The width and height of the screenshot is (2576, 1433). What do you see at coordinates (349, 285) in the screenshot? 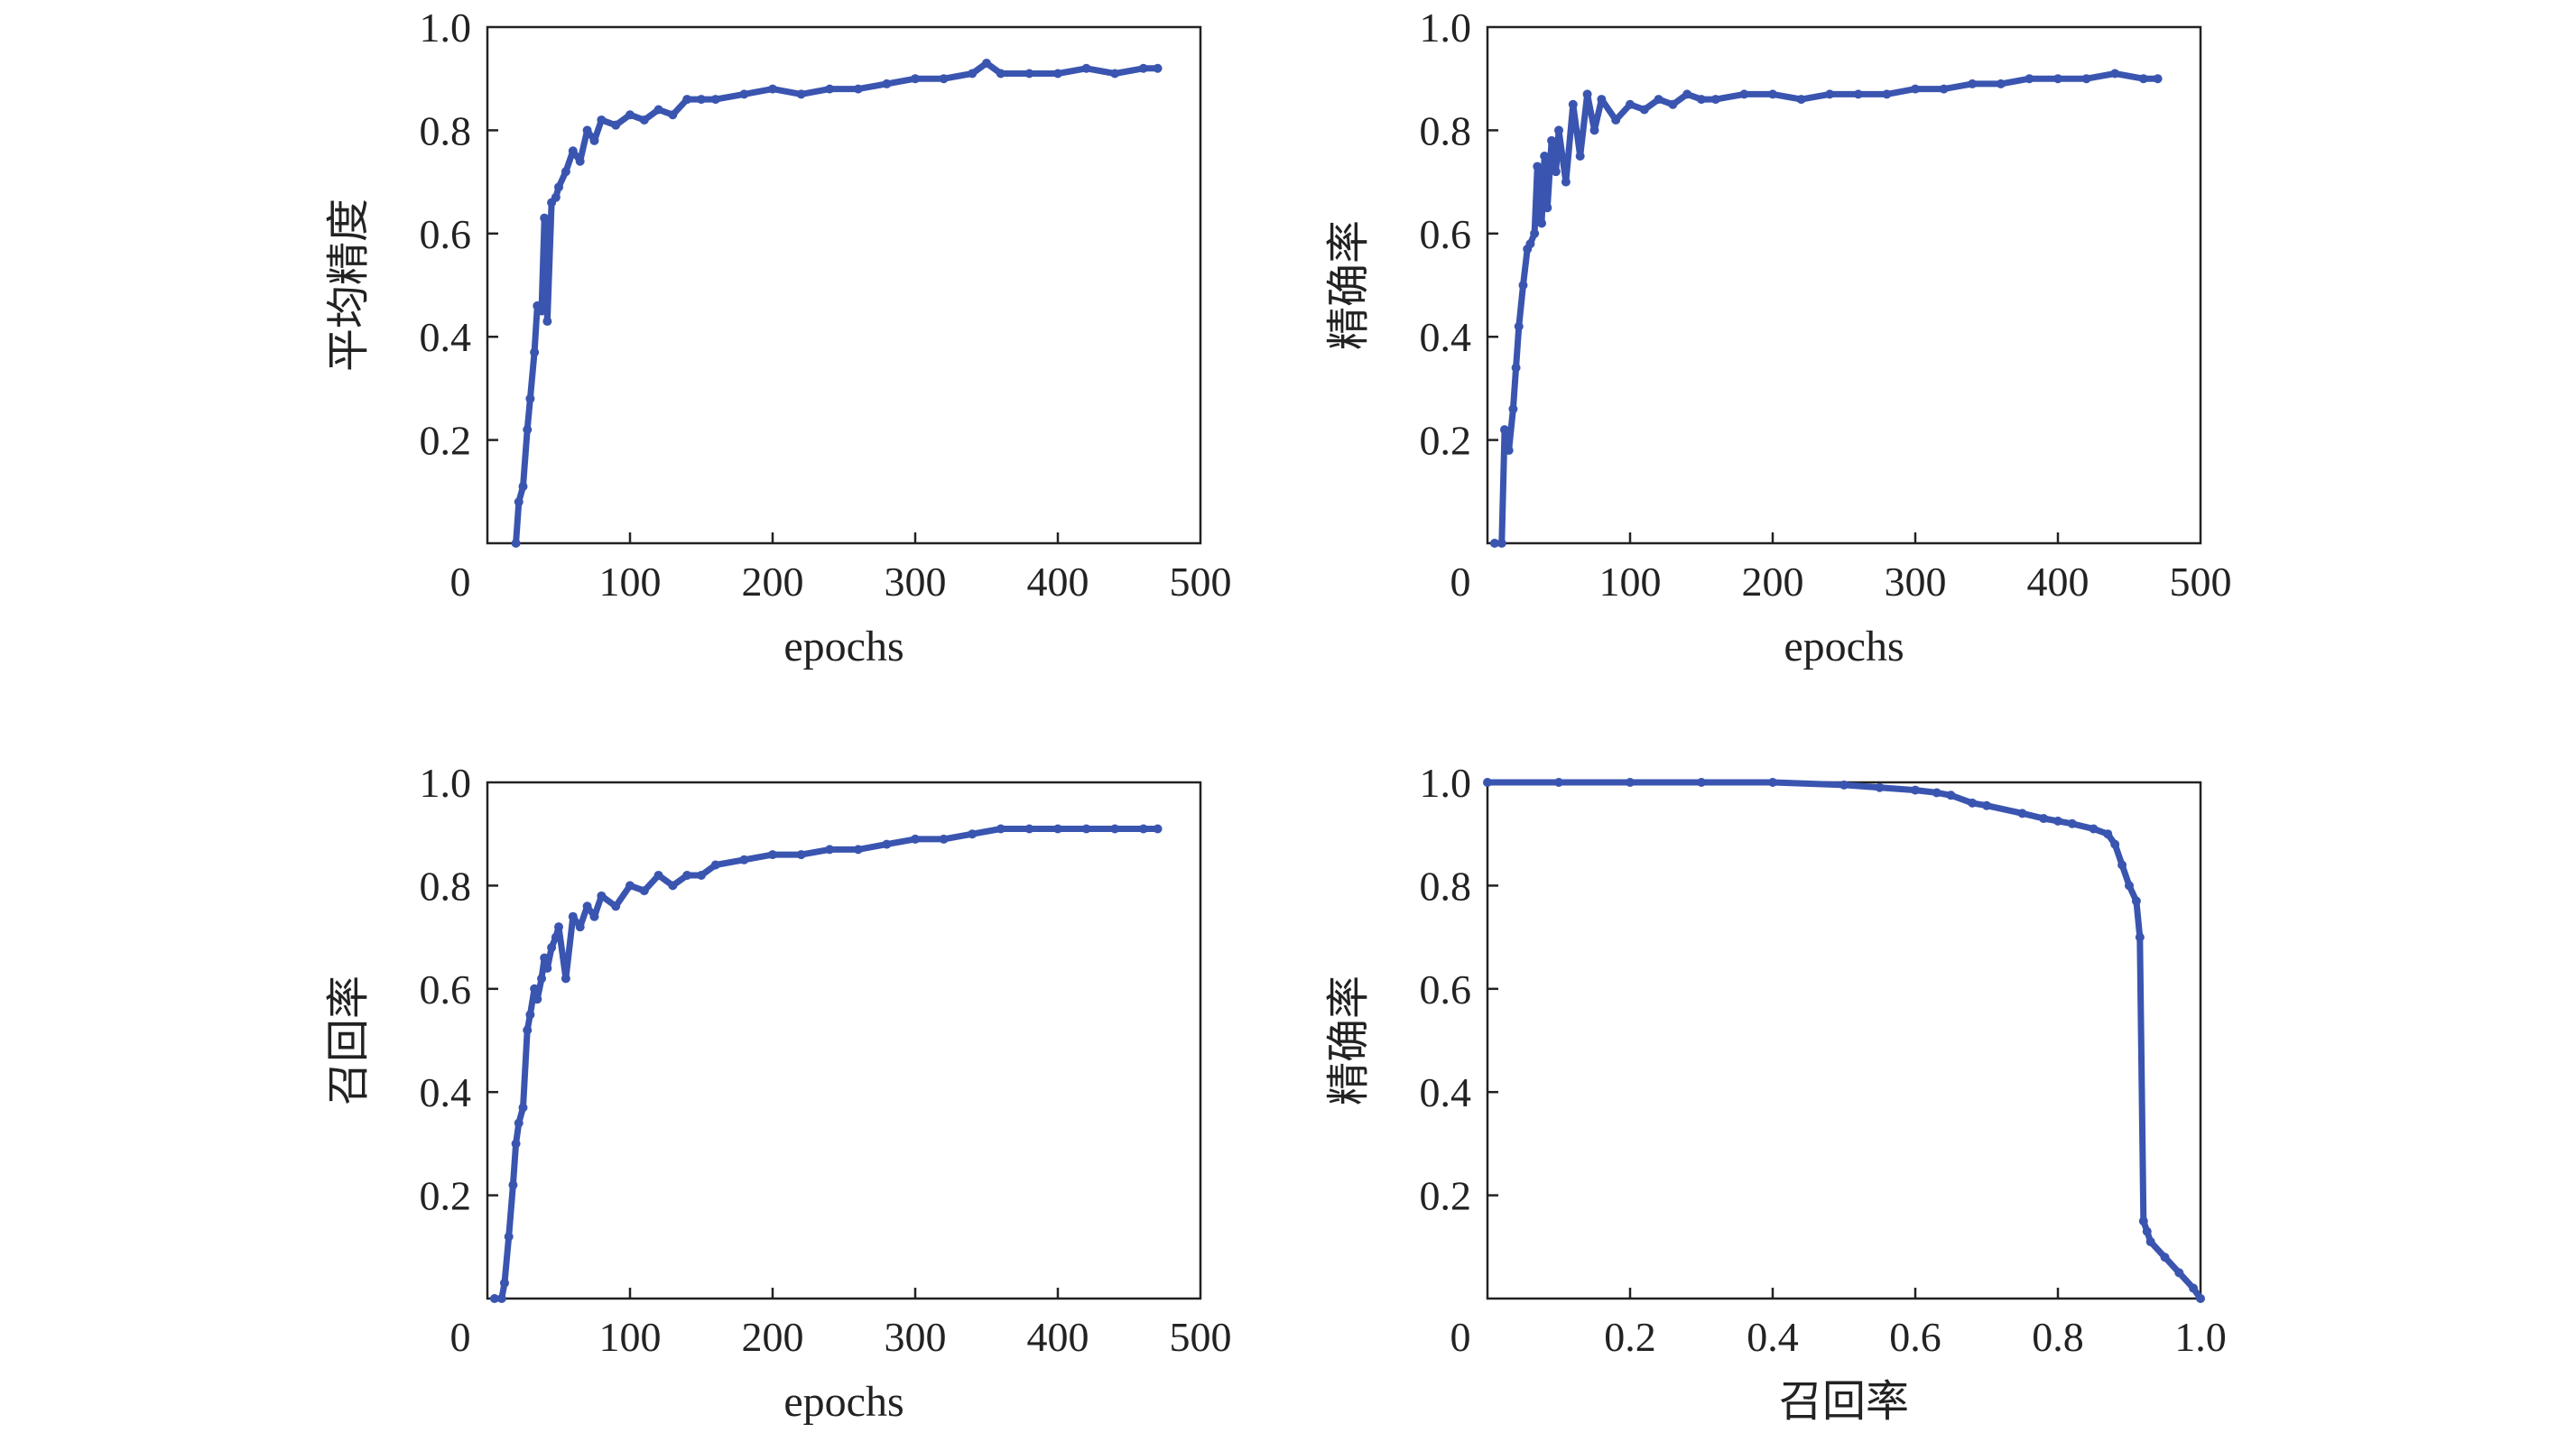
I see `y-axis-label: 平均精度` at bounding box center [349, 285].